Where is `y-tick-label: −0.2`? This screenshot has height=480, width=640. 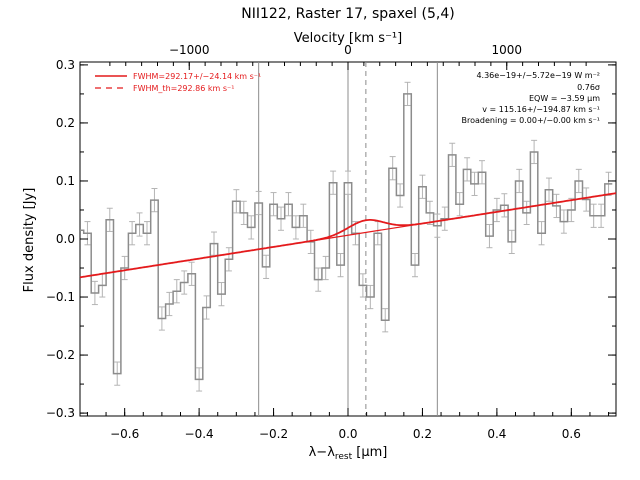
y-tick-label: −0.2 is located at coordinates (60, 355).